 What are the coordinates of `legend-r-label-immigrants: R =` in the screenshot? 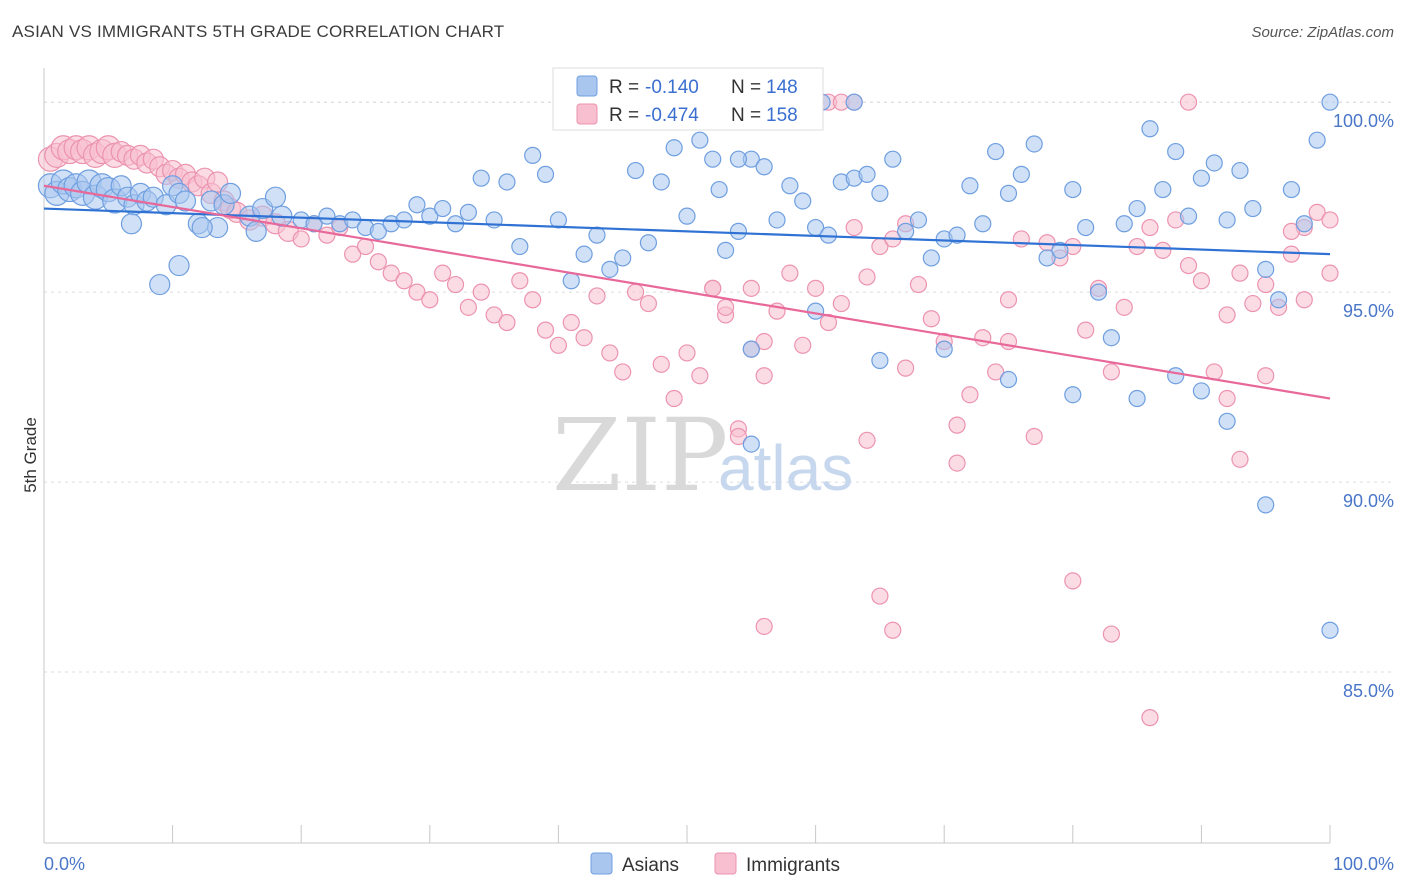 It's located at (624, 115).